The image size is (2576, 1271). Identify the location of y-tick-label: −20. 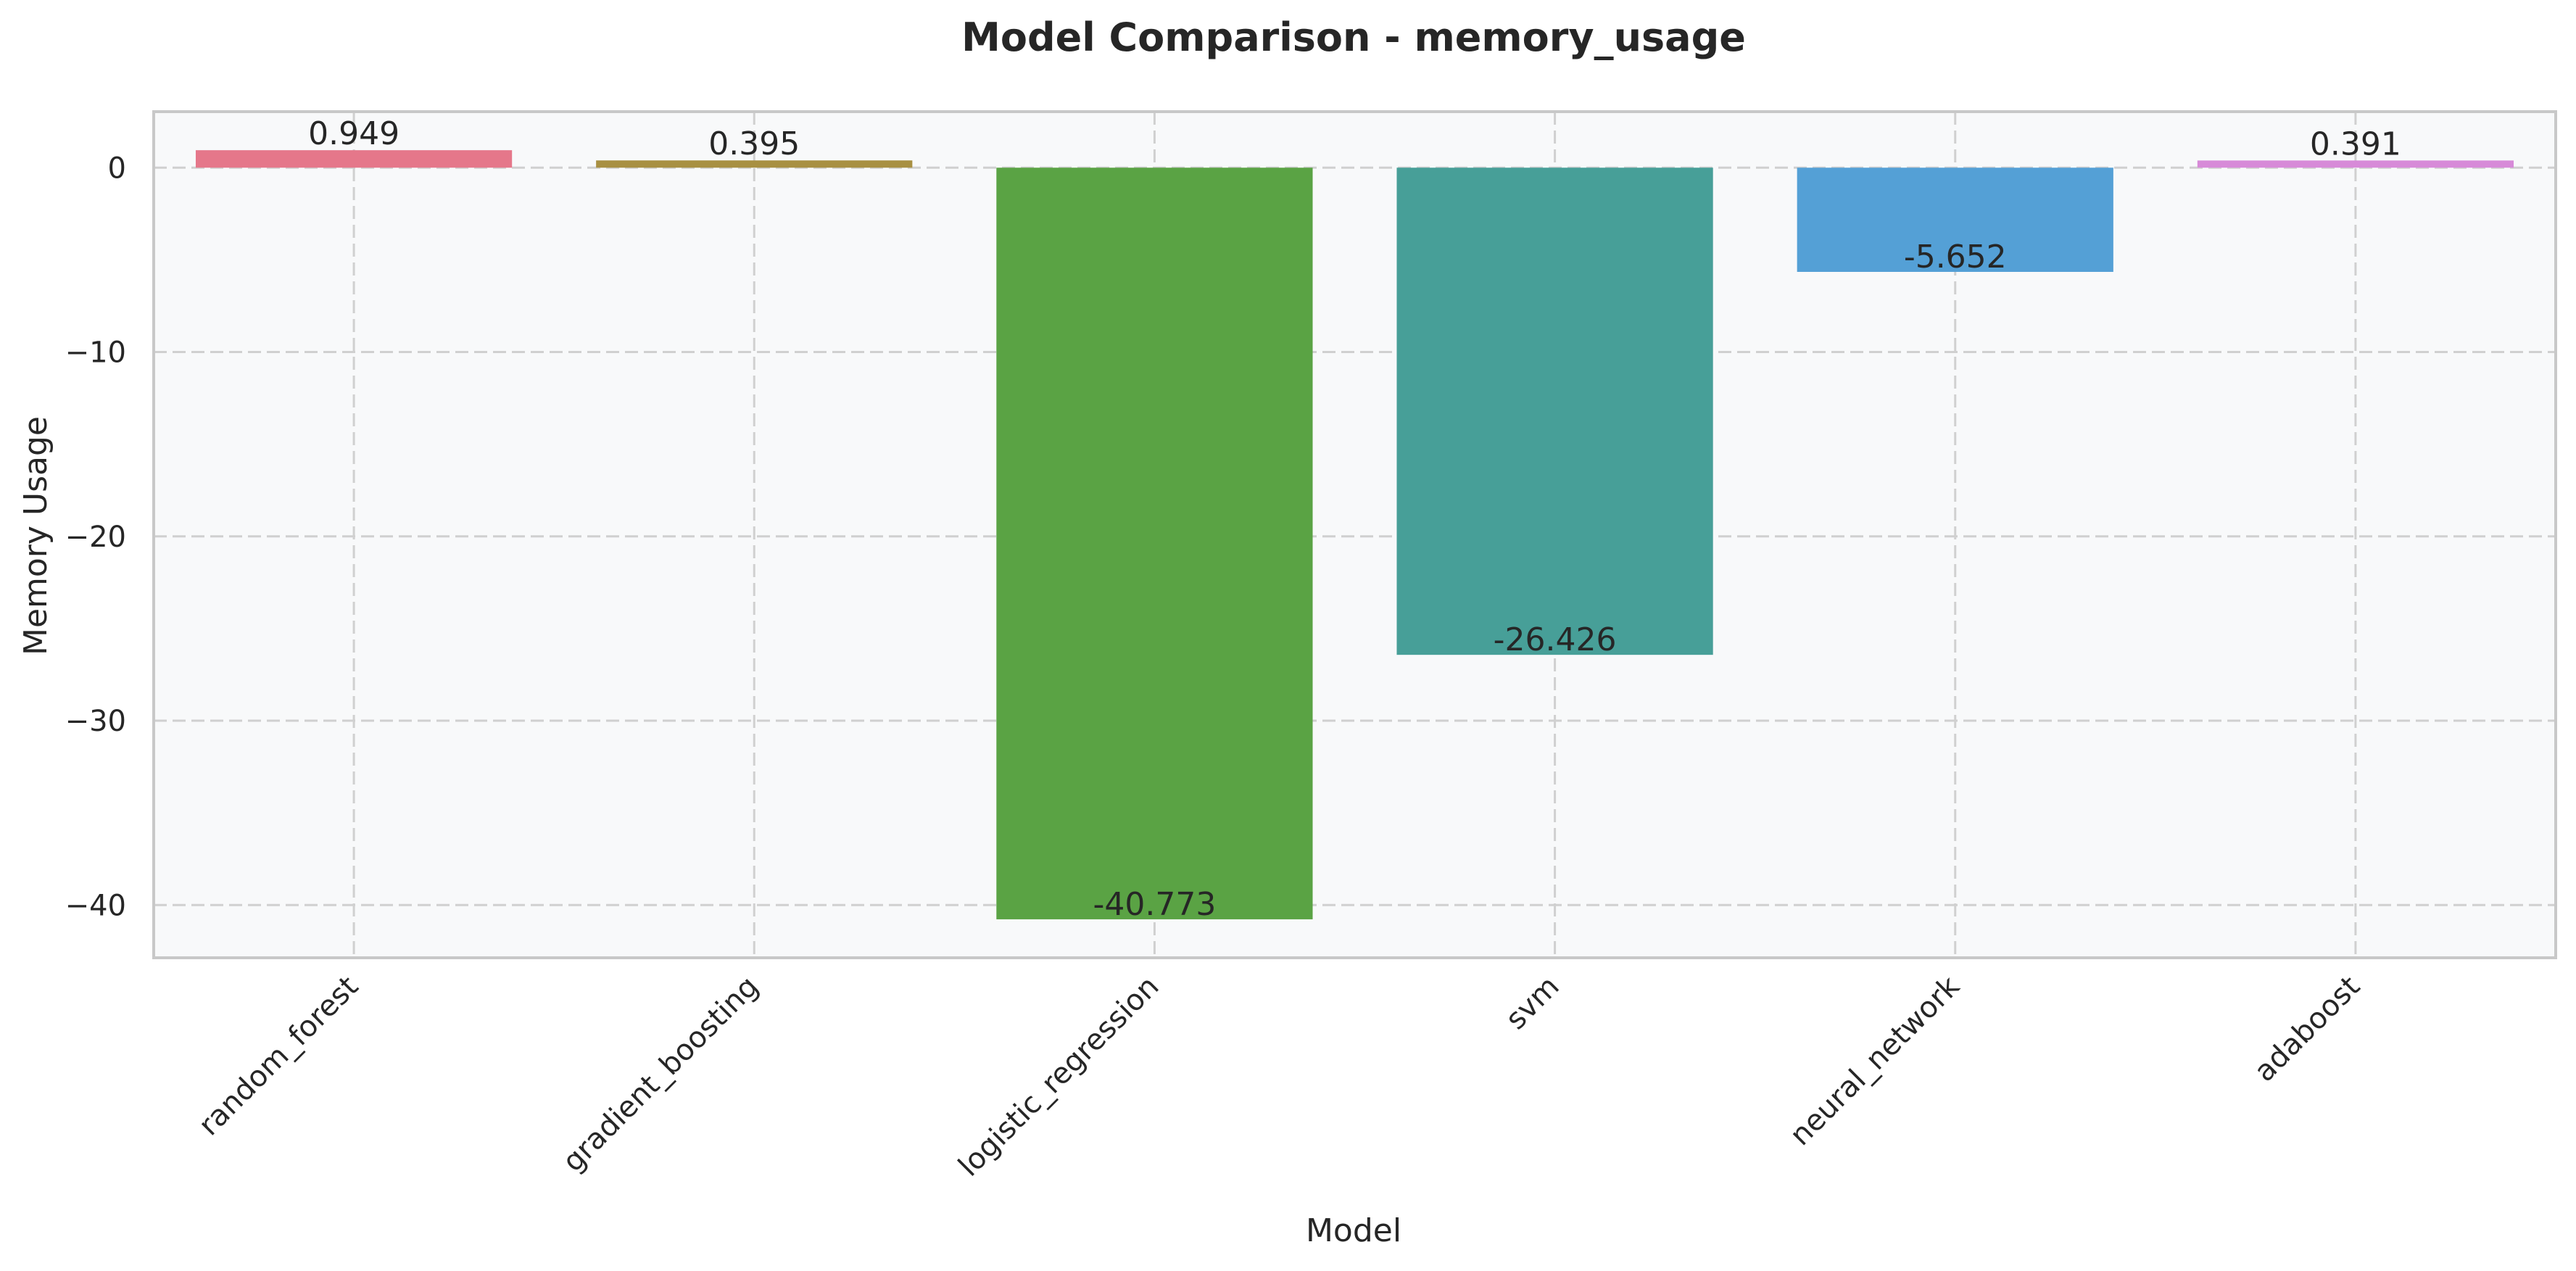
(96, 537).